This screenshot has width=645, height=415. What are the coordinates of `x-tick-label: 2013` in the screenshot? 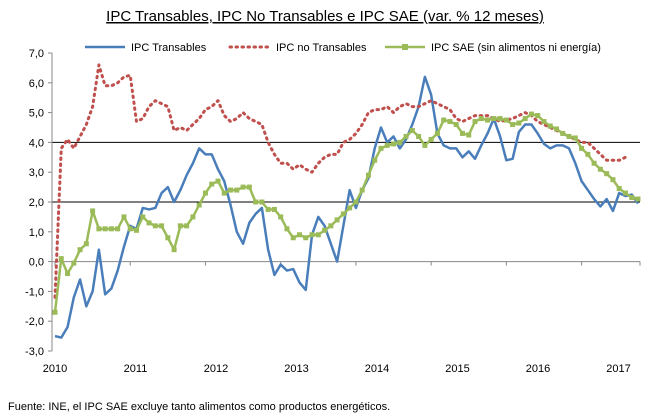 It's located at (296, 369).